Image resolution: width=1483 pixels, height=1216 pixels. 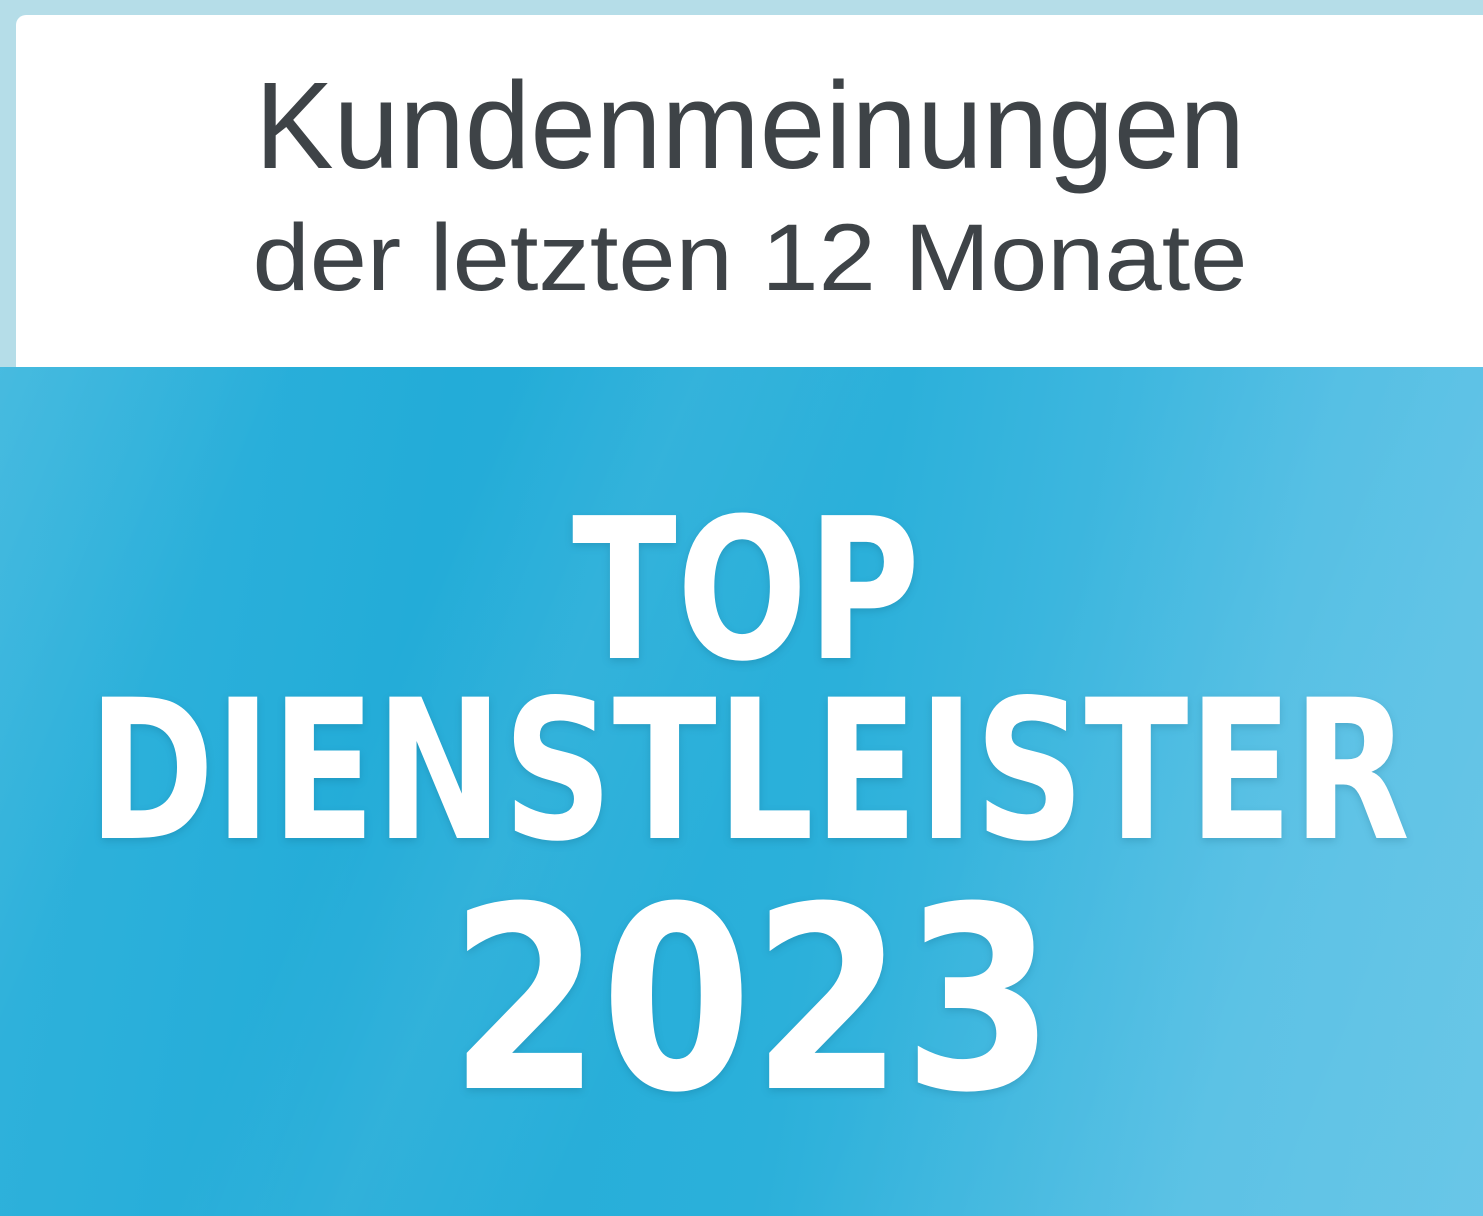 I want to click on header-line2: der letzten 12 Monate, so click(x=750, y=258).